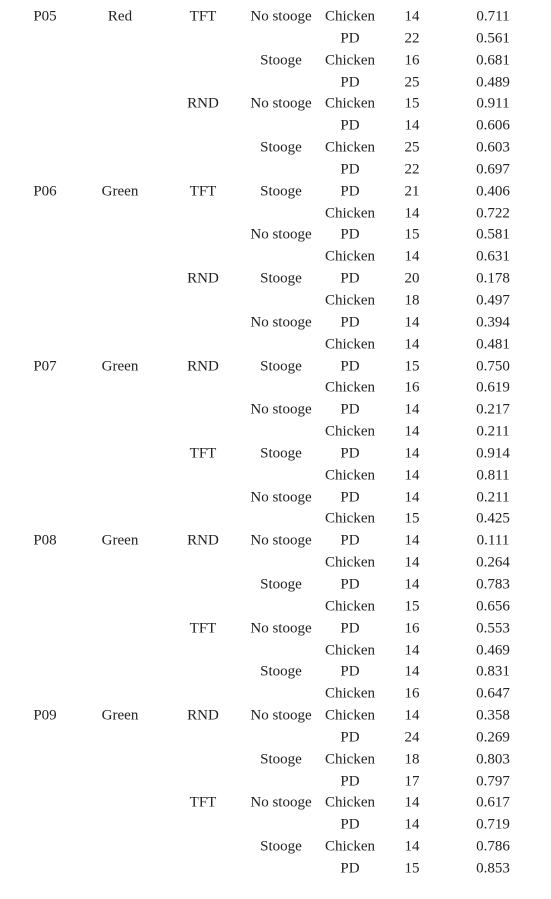 This screenshot has height=899, width=551. Describe the element at coordinates (493, 147) in the screenshot. I see `cell-value: 0.603` at that location.